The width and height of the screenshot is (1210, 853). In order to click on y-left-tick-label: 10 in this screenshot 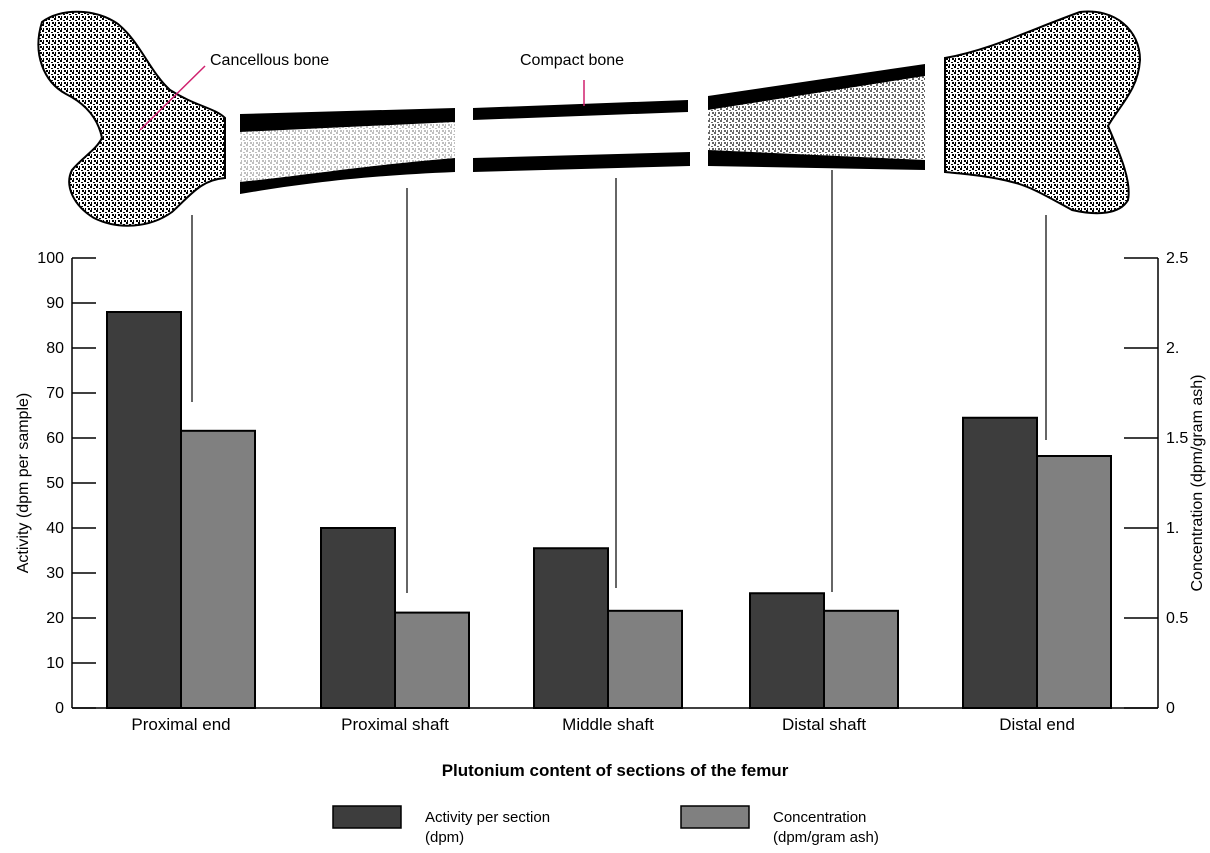, I will do `click(55, 663)`.